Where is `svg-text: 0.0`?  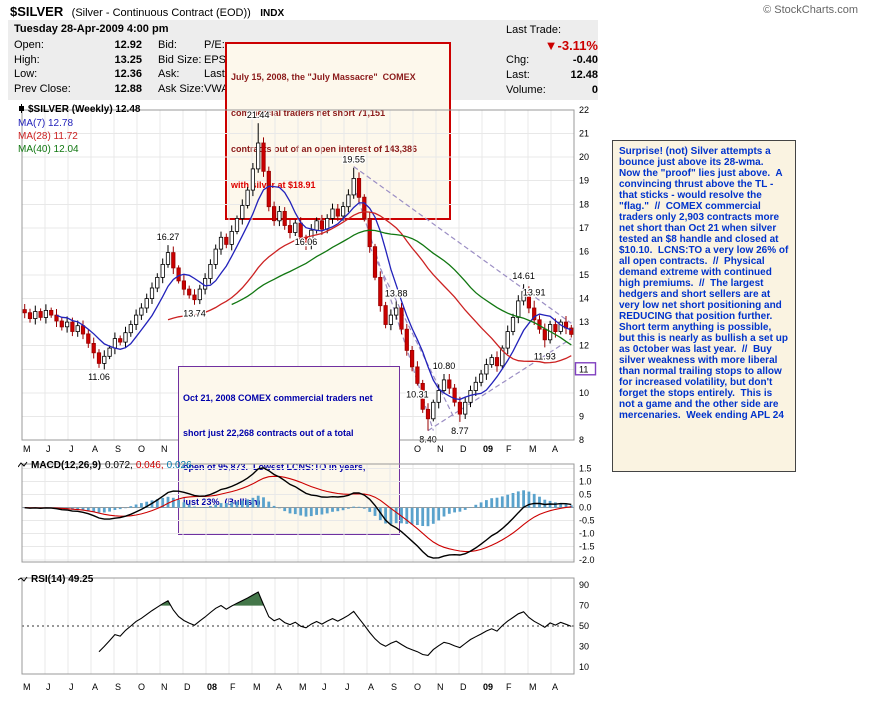 svg-text: 0.0 is located at coordinates (585, 508).